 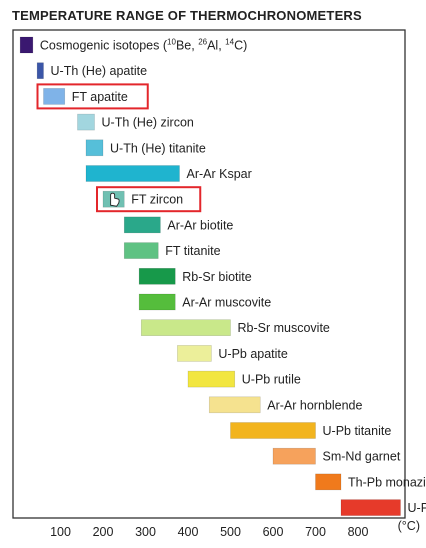 I want to click on bar-label-ft-zircon: FT zircon, so click(x=157, y=200).